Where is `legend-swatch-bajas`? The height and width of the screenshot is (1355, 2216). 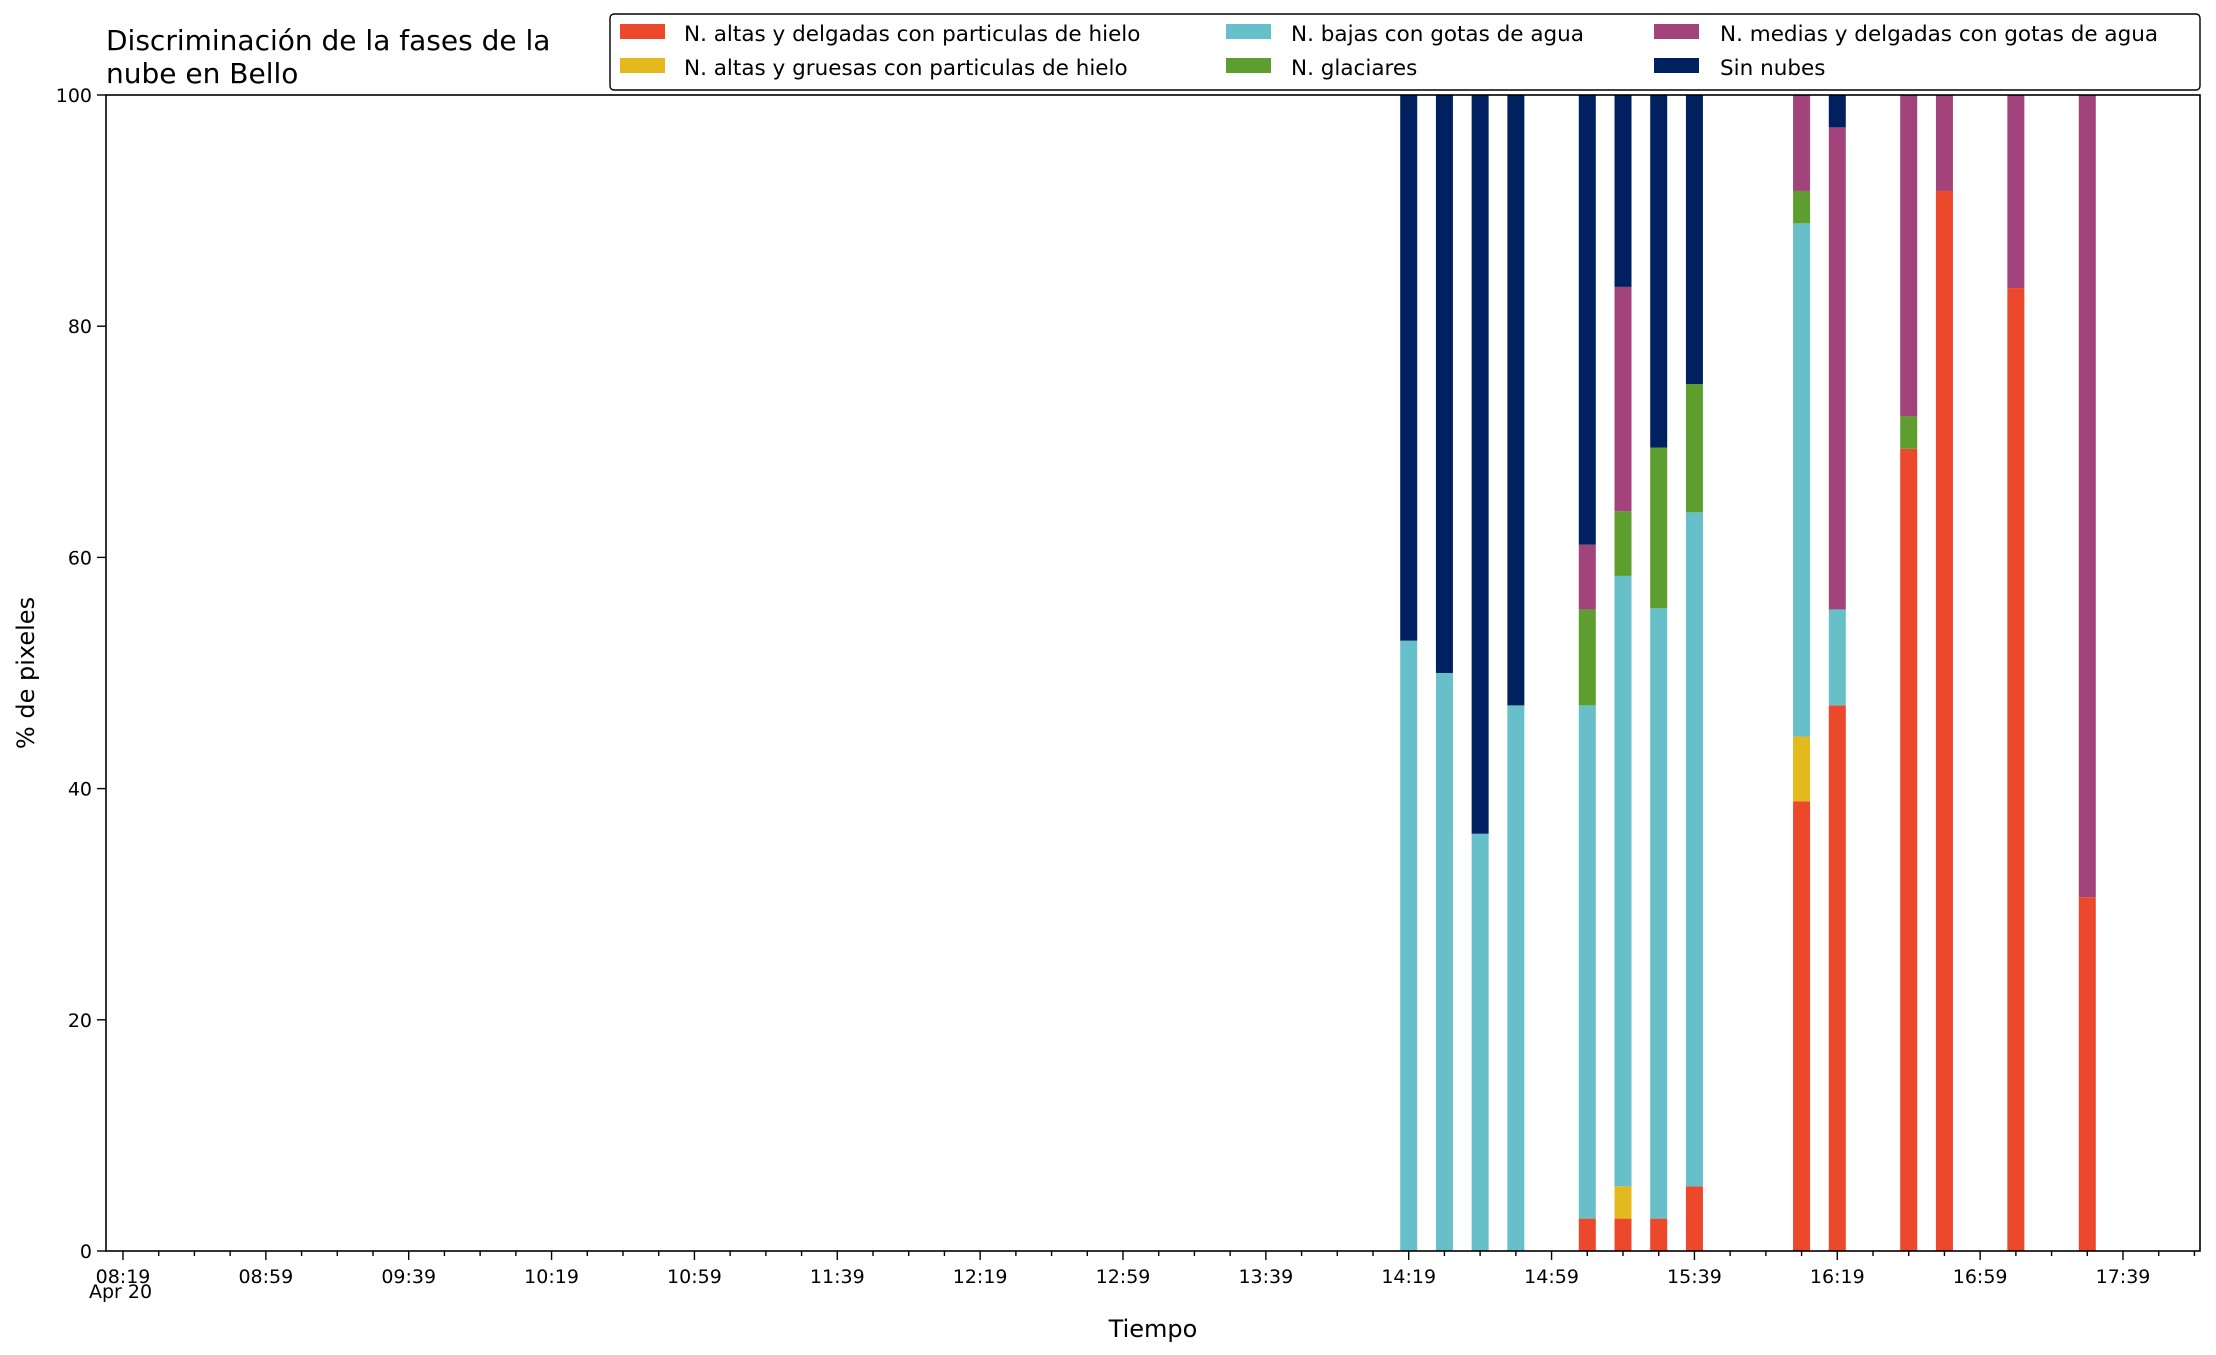
legend-swatch-bajas is located at coordinates (1248, 31).